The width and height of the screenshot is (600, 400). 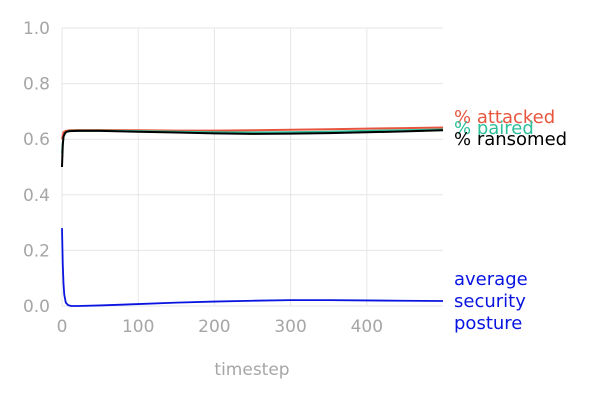 What do you see at coordinates (252, 267) in the screenshot?
I see `series-line-average-security-posture` at bounding box center [252, 267].